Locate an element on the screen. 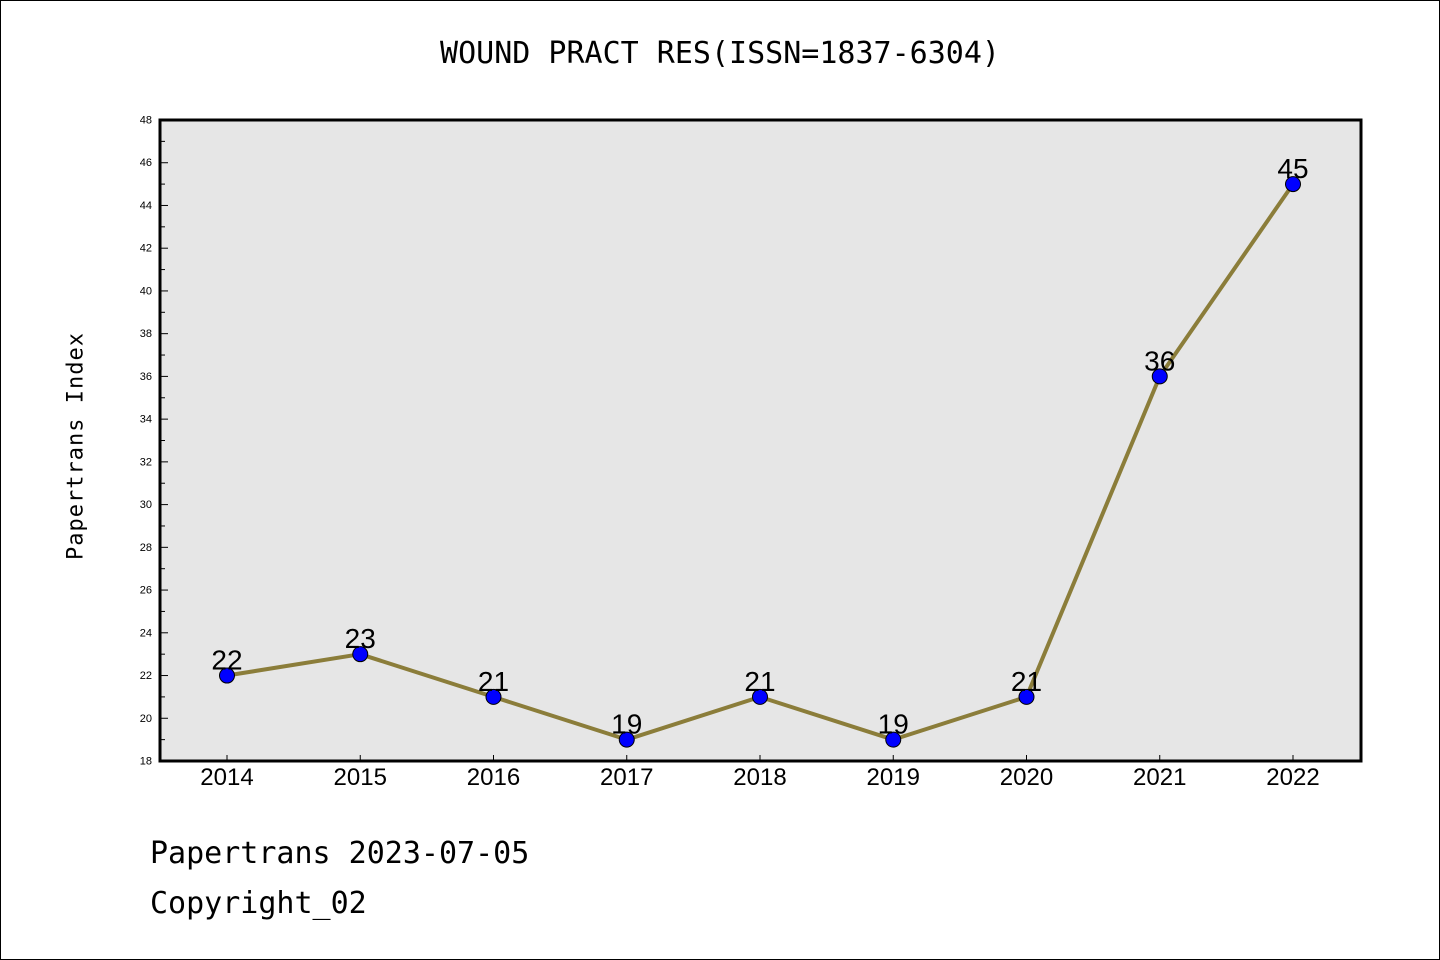 This screenshot has width=1440, height=960. x-tick-label: 2016 is located at coordinates (493, 777).